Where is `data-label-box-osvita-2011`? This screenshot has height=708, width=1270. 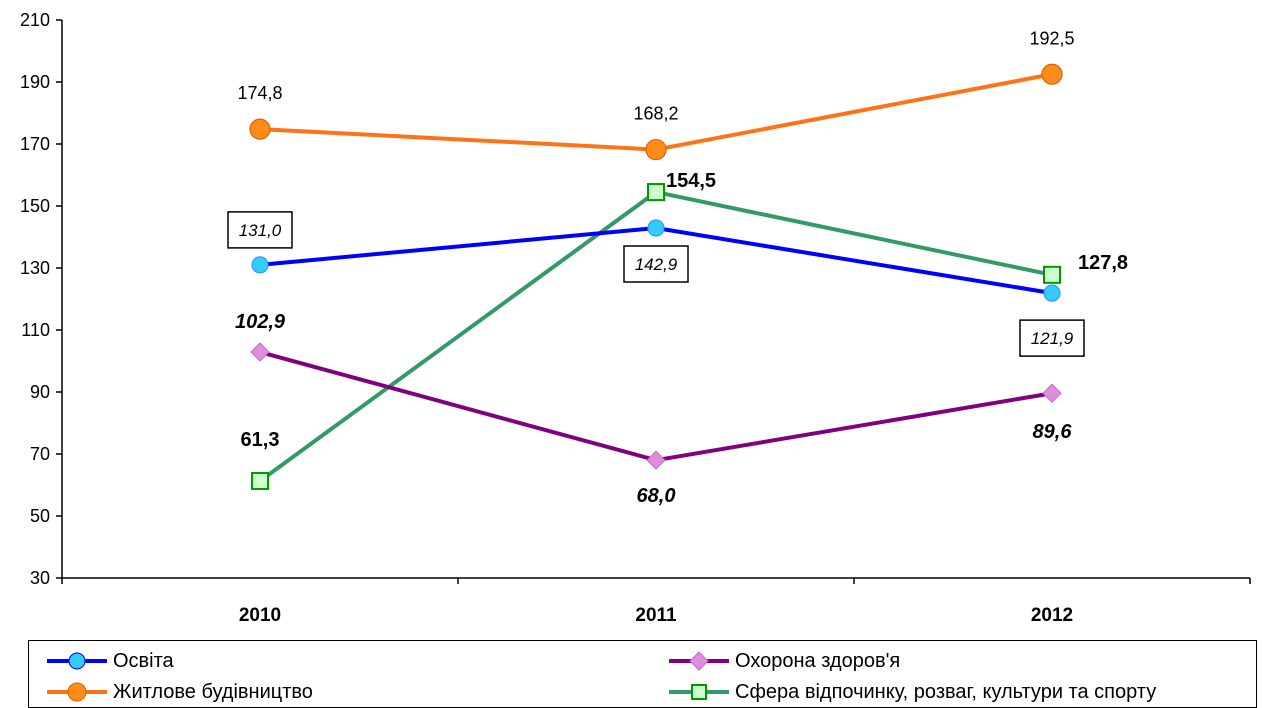 data-label-box-osvita-2011 is located at coordinates (656, 264).